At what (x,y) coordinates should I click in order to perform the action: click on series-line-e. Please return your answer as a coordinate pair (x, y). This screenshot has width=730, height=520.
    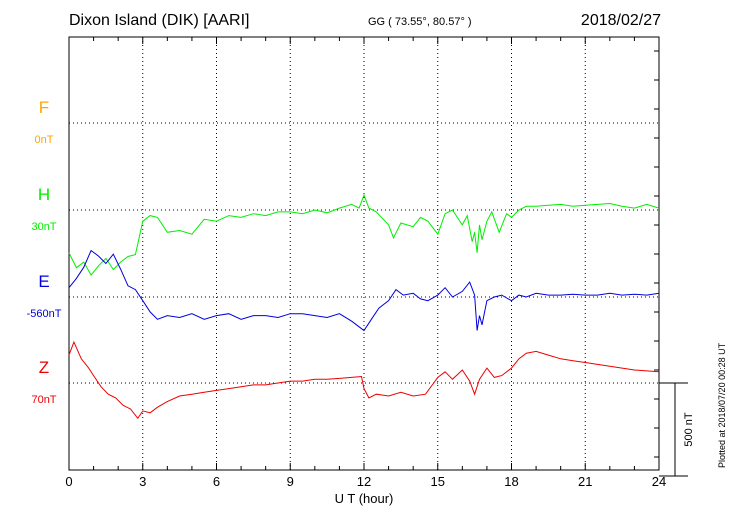
    Looking at the image, I should click on (364, 290).